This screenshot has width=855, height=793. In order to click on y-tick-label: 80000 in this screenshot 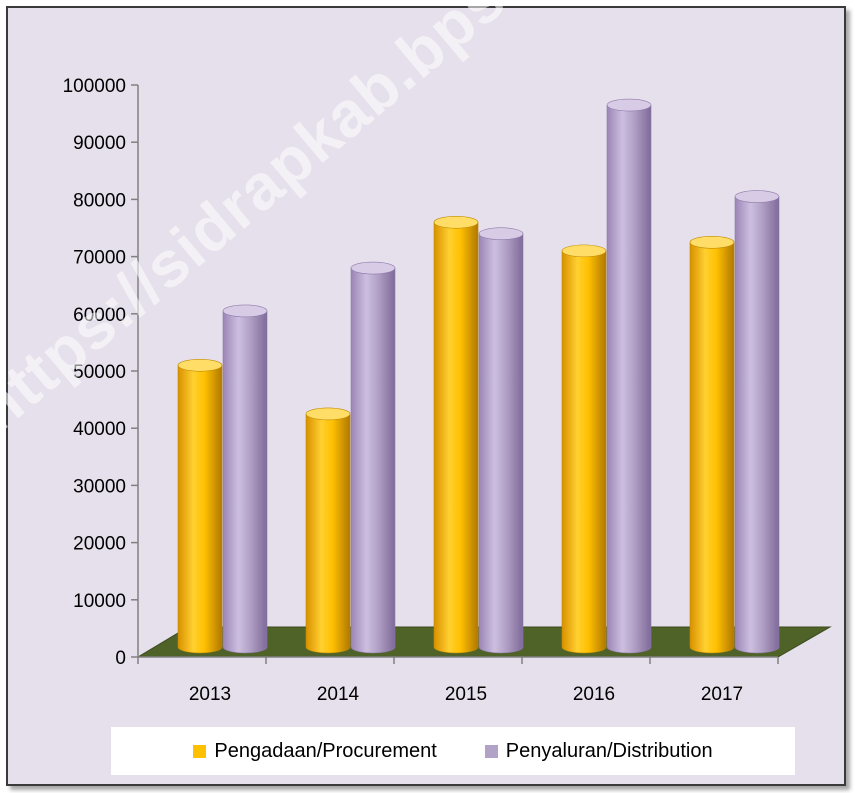, I will do `click(99, 200)`.